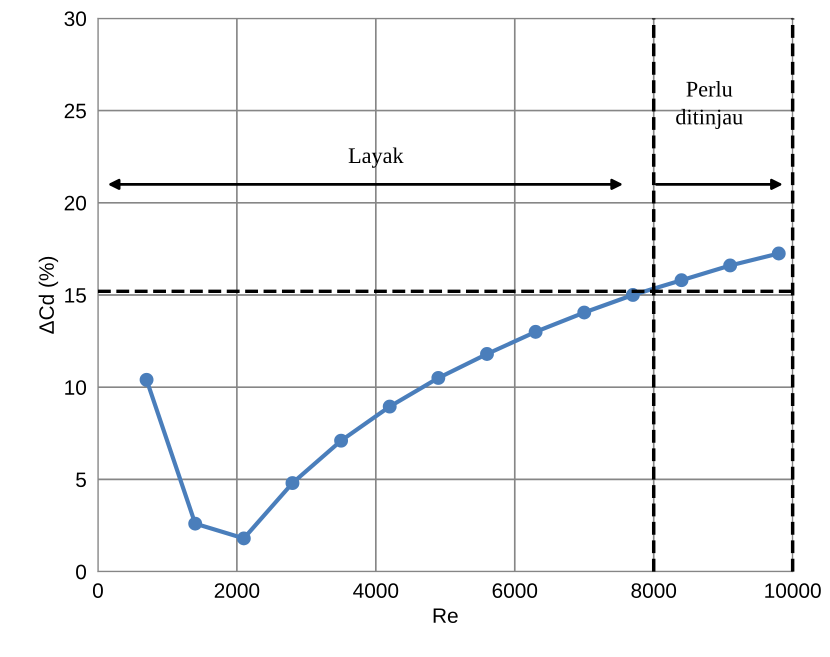  What do you see at coordinates (81, 572) in the screenshot?
I see `y-tick-label: 0` at bounding box center [81, 572].